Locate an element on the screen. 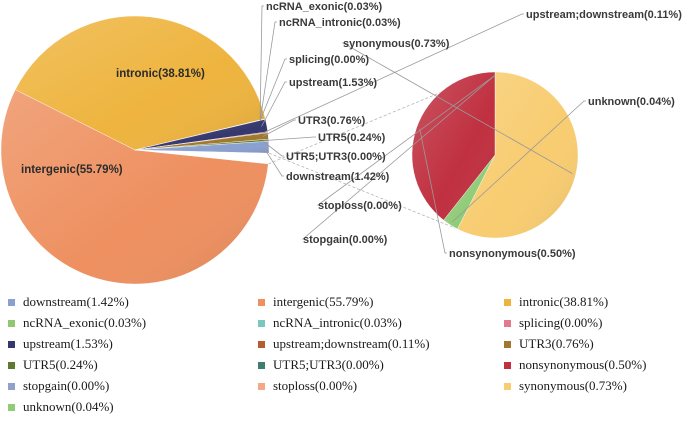 This screenshot has width=700, height=424. pie-label-unknown: unknown(0.04%) is located at coordinates (631, 102).